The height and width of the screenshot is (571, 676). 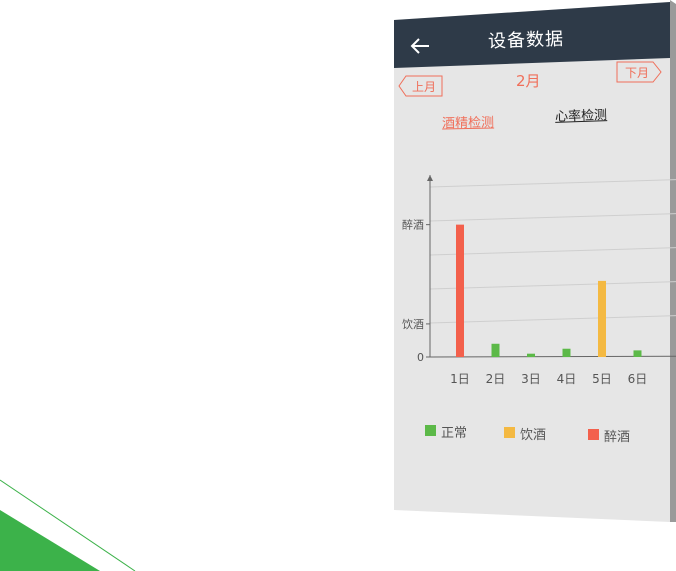 What do you see at coordinates (539, 280) in the screenshot?
I see `alcohol-bar-chart: 0 饮酒 醉酒 1日 2日 3日 4日 5日 6日` at bounding box center [539, 280].